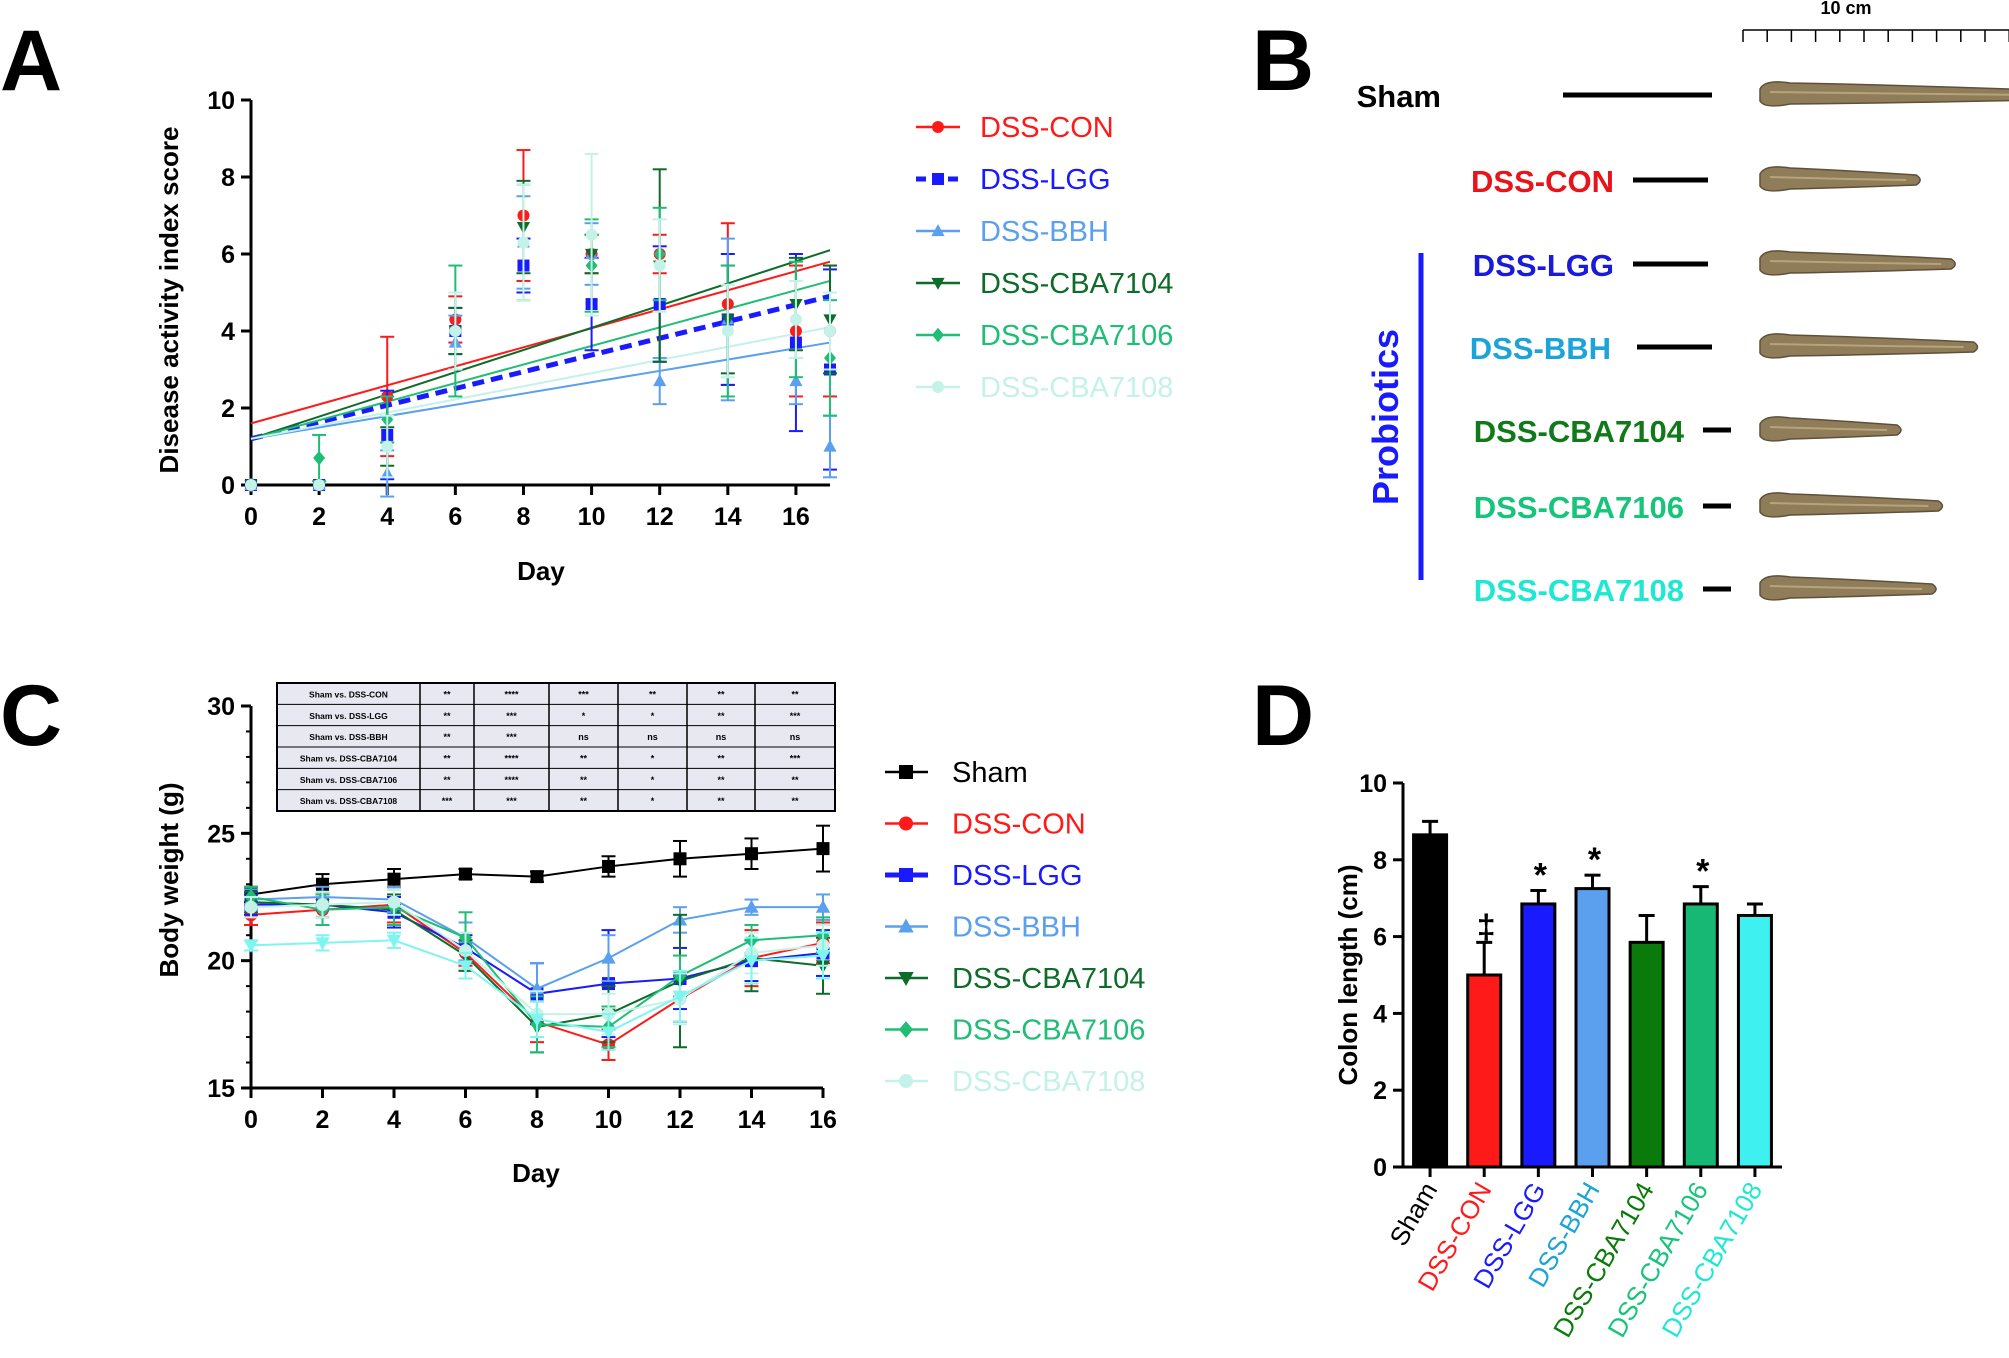  I want to click on colon-row-label: DSS-CBA7104, so click(1579, 431).